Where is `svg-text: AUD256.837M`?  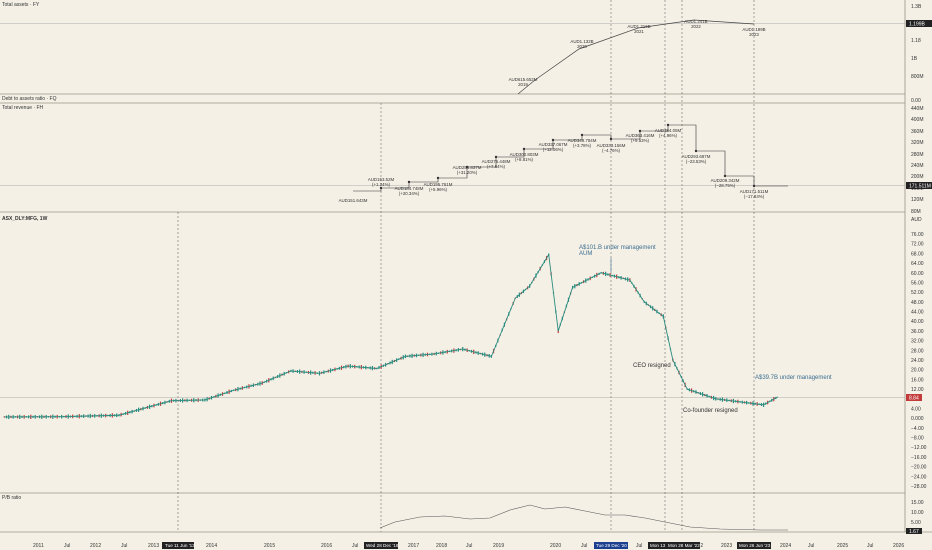
svg-text: AUD256.837M is located at coordinates (467, 167).